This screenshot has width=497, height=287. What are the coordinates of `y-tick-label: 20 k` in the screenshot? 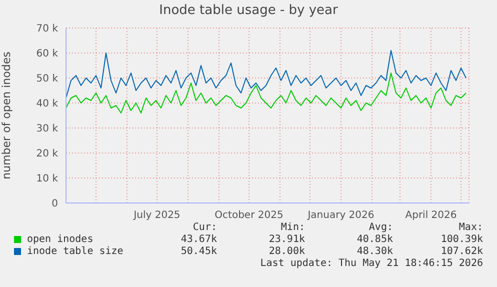 It's located at (47, 154).